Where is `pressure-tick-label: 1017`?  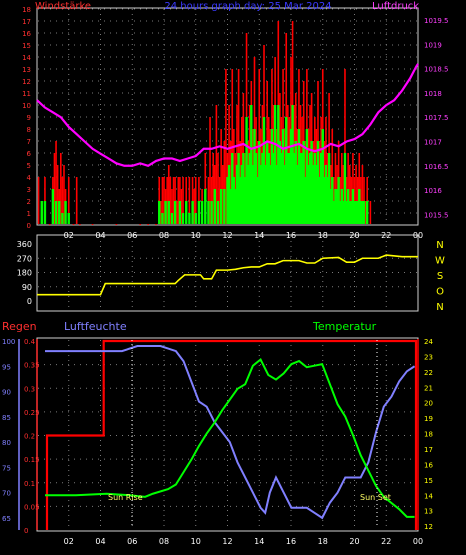
pressure-tick-label: 1017 is located at coordinates (433, 143).